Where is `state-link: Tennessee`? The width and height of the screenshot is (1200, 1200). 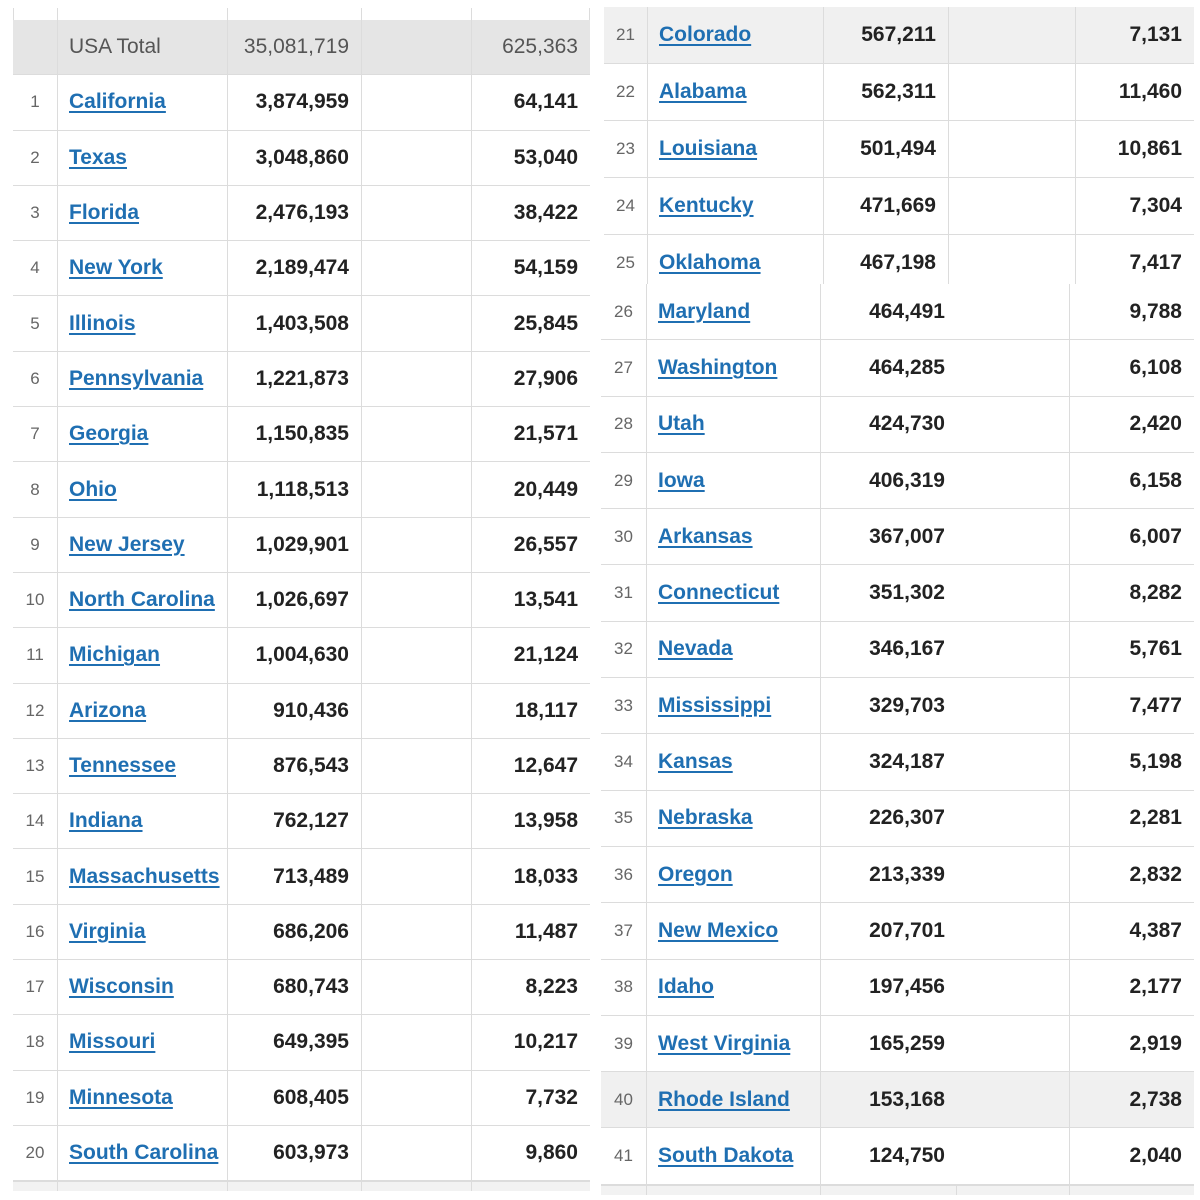
state-link: Tennessee is located at coordinates (122, 765).